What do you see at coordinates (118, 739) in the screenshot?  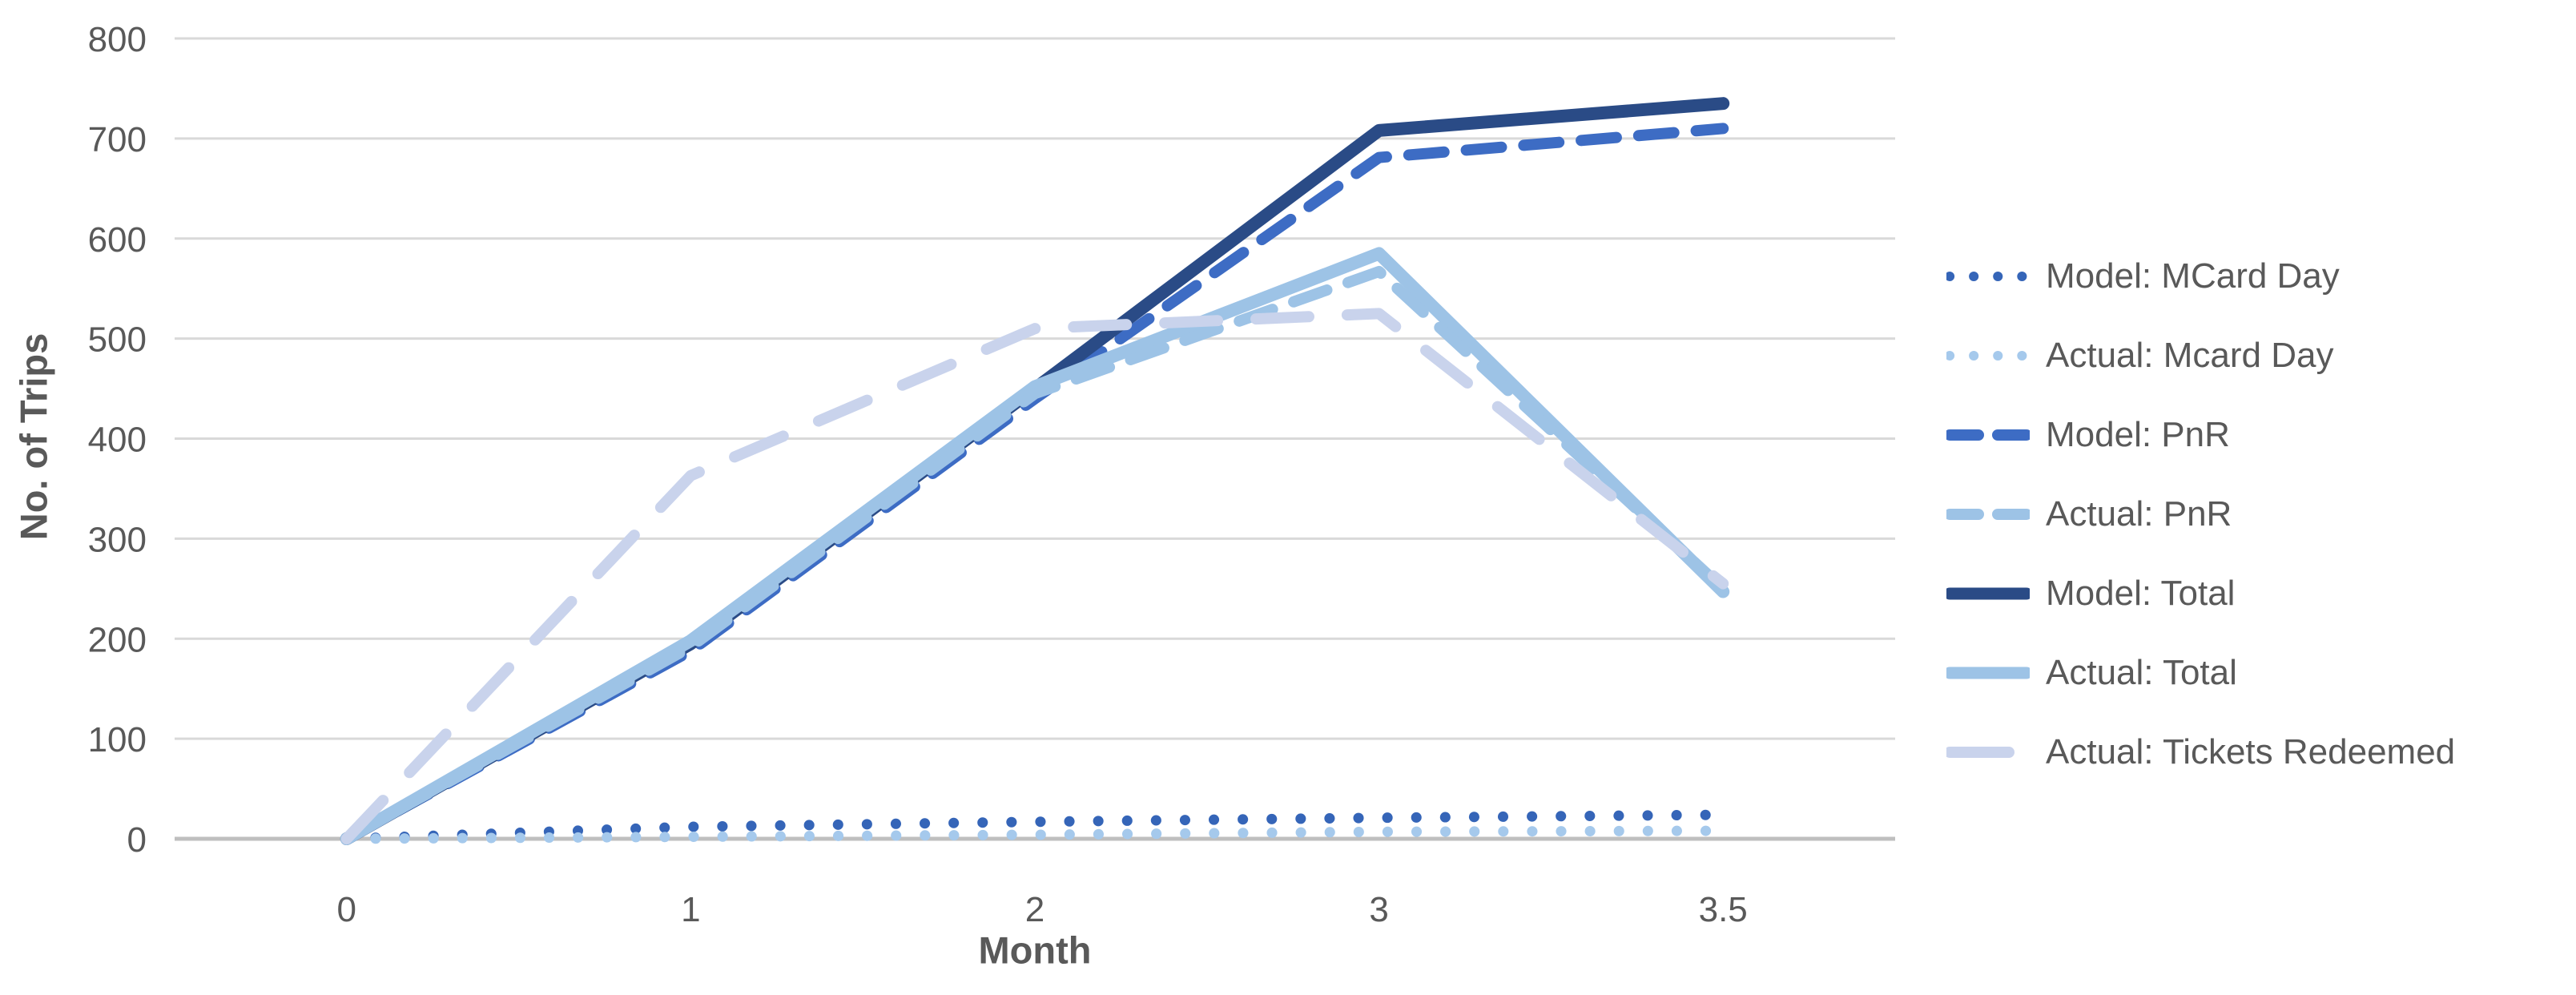 I see `y-tick-label: 100` at bounding box center [118, 739].